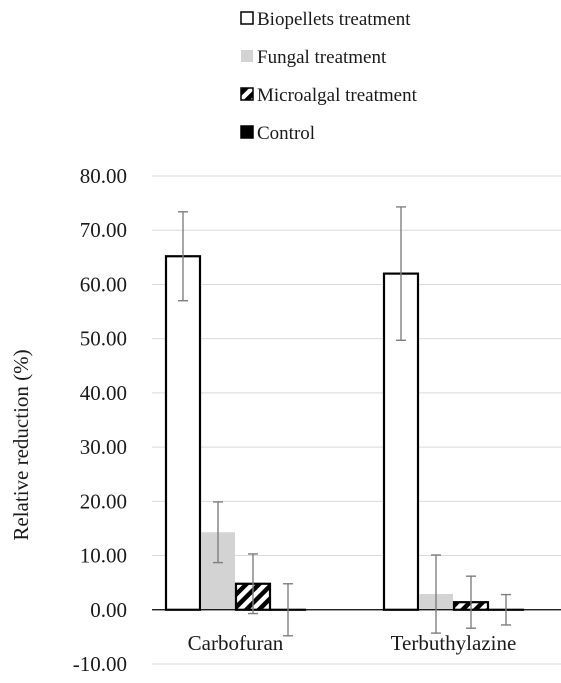  I want to click on y-tick-label: 0.00, so click(108, 610).